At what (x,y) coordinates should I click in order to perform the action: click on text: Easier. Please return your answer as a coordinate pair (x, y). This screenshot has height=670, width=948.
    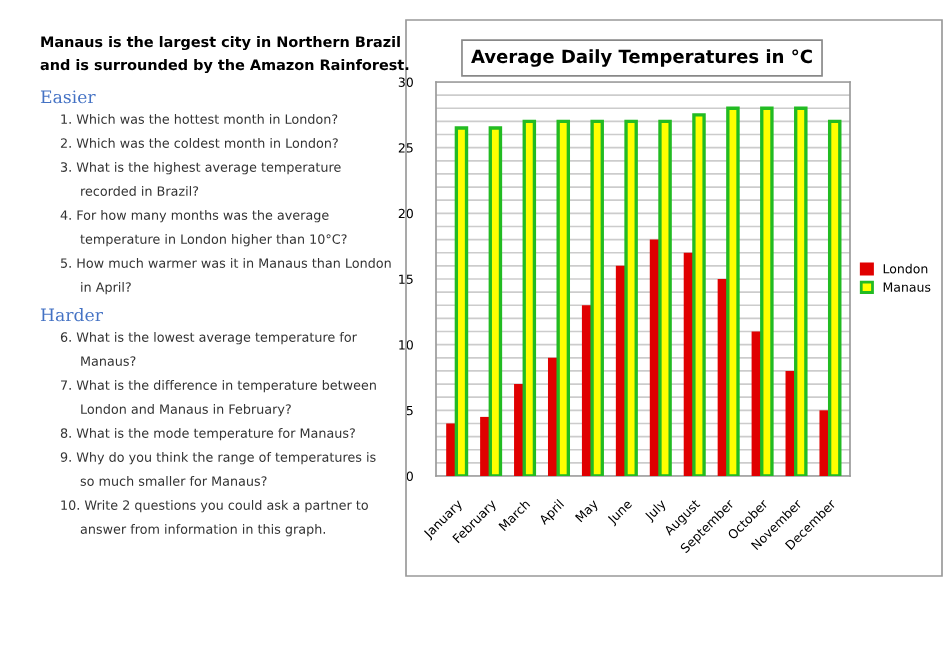
    Looking at the image, I should click on (68, 97).